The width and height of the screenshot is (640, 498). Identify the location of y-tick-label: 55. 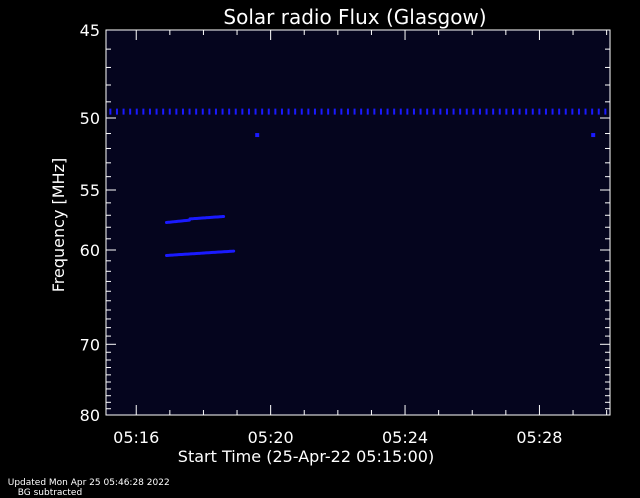
(90, 190).